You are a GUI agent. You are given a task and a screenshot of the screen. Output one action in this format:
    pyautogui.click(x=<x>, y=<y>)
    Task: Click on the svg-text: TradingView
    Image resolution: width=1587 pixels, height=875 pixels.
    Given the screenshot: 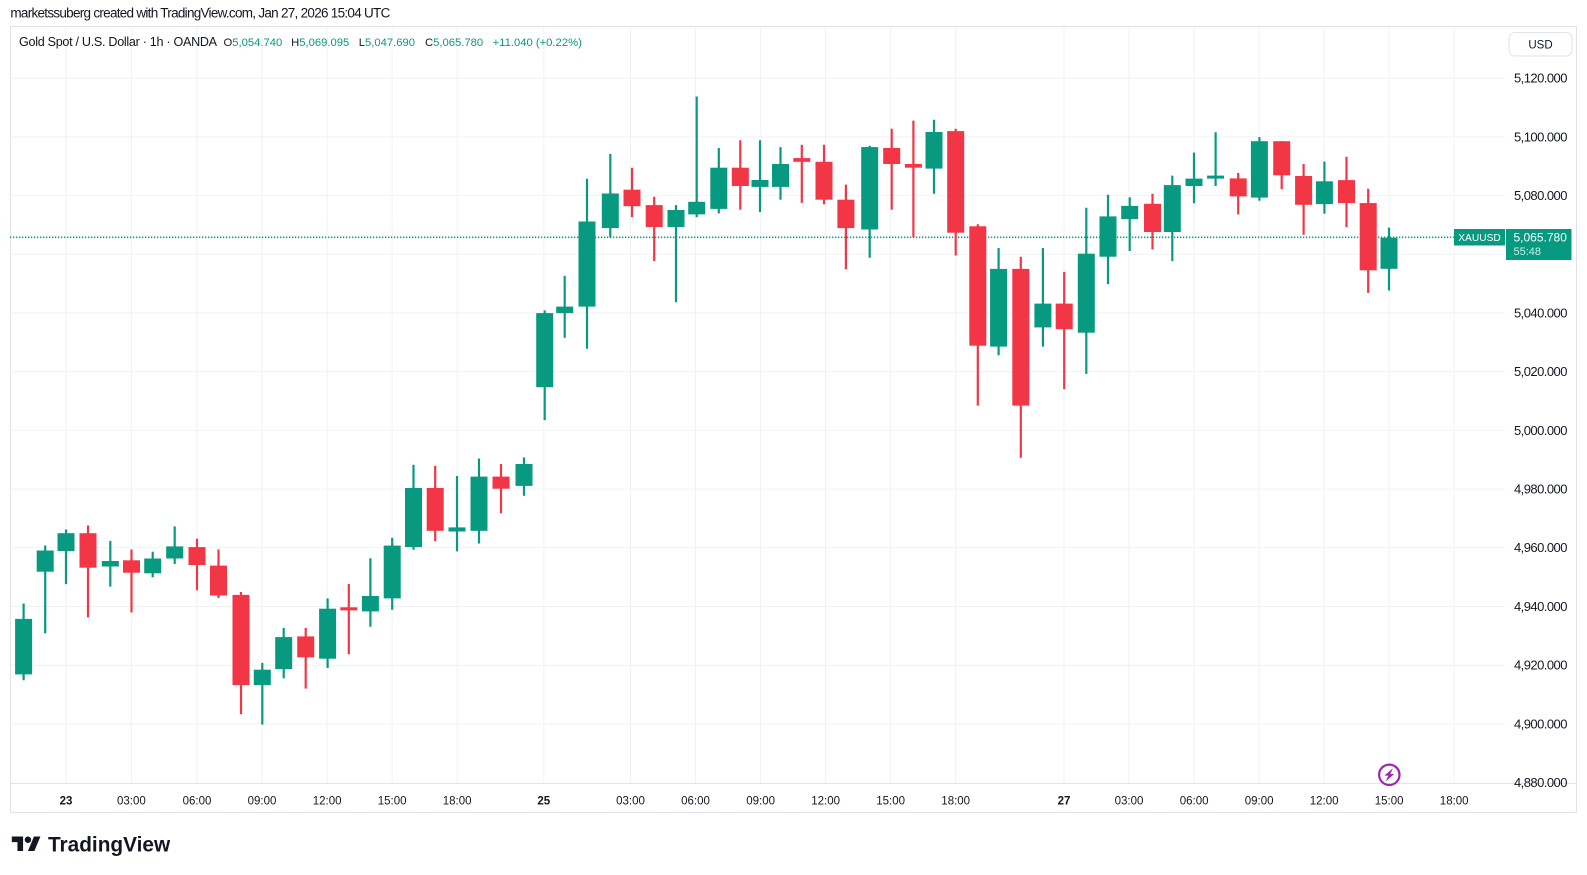 What is the action you would take?
    pyautogui.click(x=109, y=845)
    